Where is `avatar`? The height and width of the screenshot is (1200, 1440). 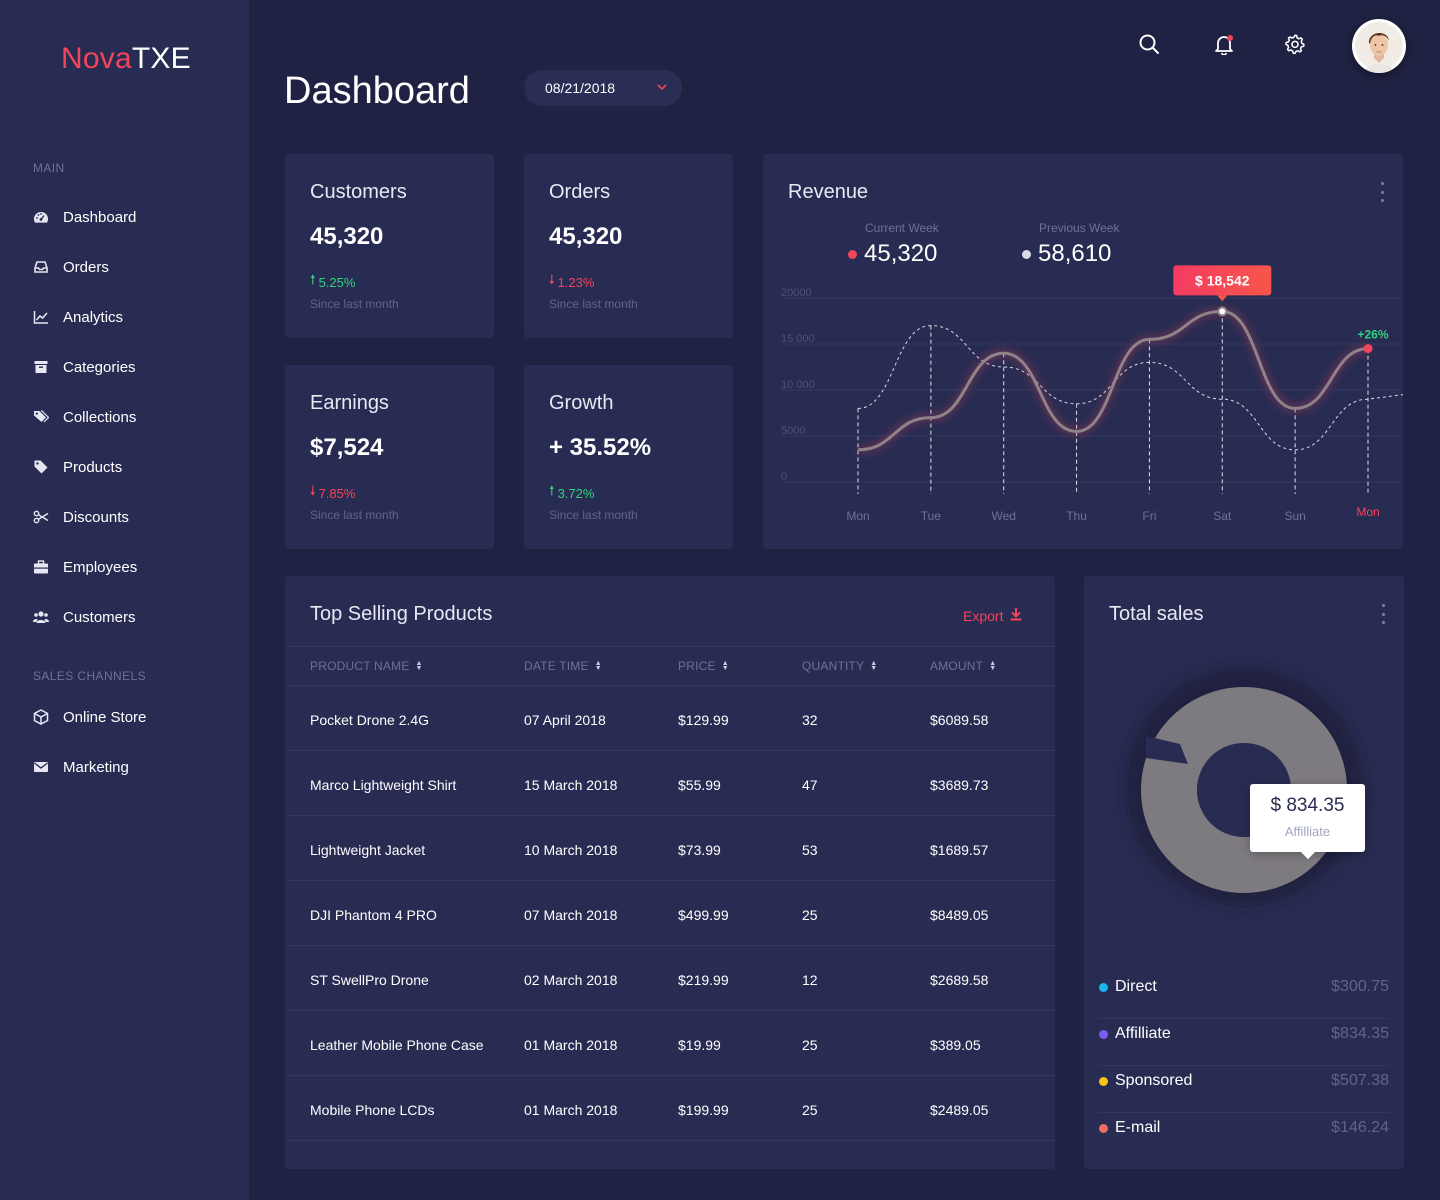 avatar is located at coordinates (1379, 46).